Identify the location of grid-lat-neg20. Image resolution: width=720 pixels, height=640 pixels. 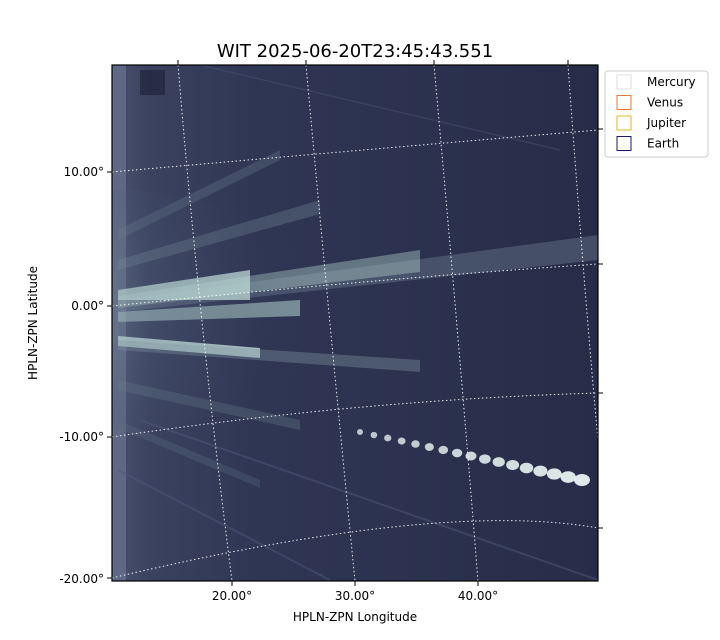
(355, 549).